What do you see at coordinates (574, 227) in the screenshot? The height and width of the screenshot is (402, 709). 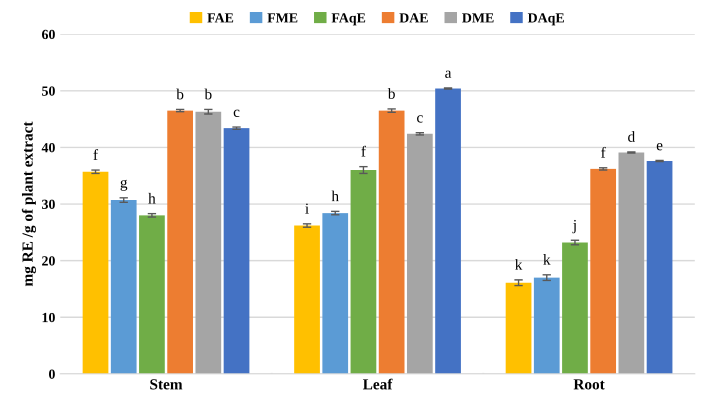 I see `data-label: j` at bounding box center [574, 227].